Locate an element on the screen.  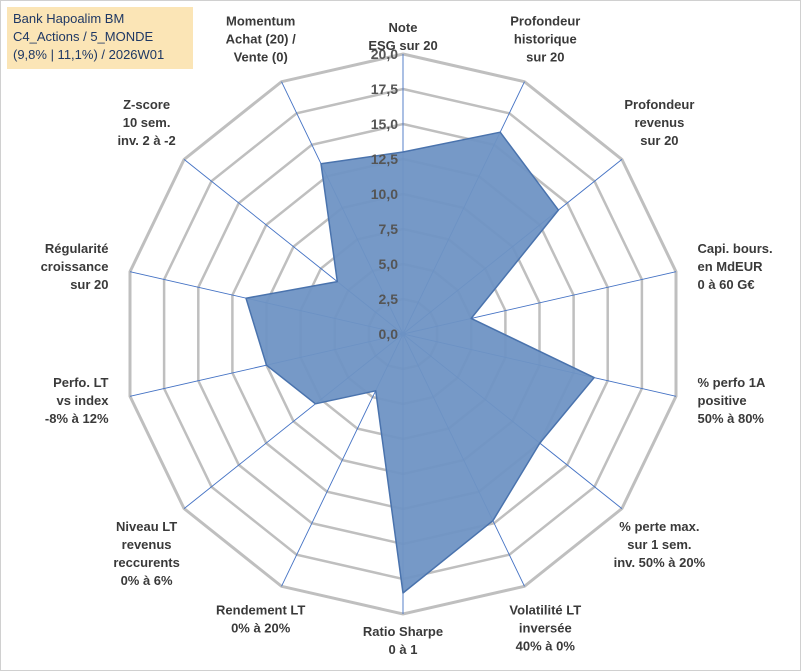
axis-label-11-line-0: Régularité is located at coordinates (77, 248).